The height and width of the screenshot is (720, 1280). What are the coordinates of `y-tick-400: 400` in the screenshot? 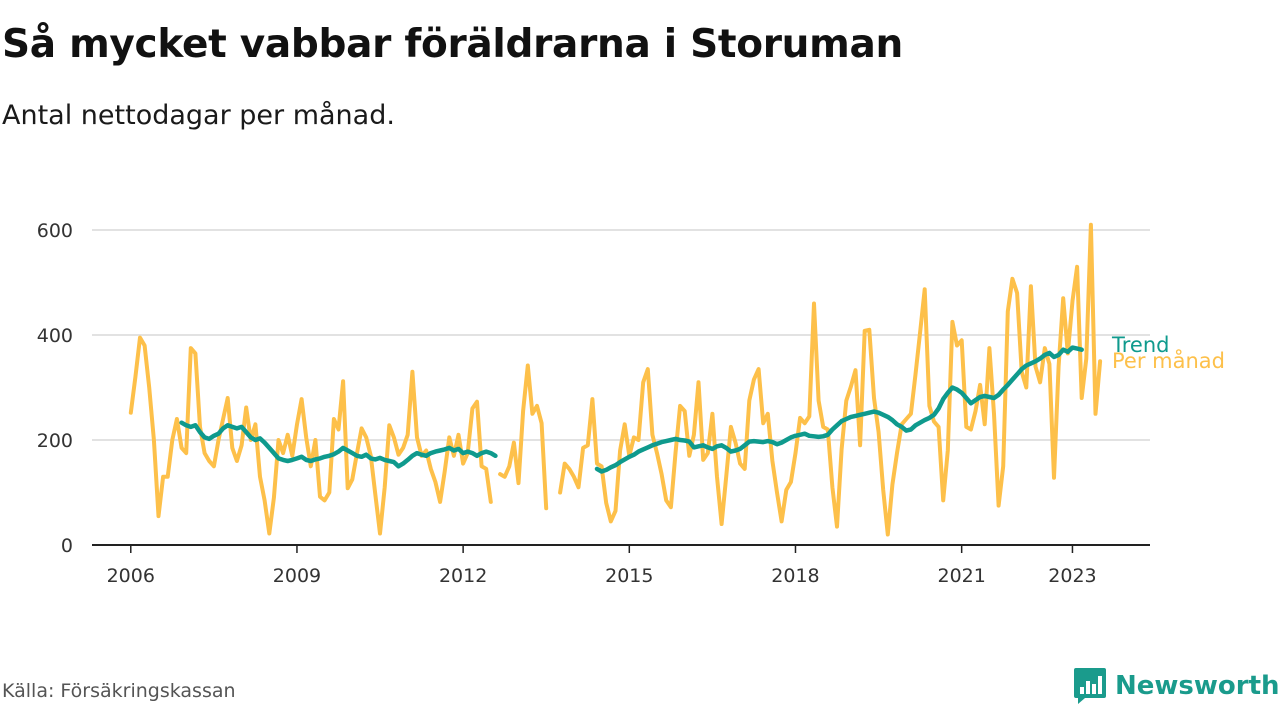 It's located at (55, 336).